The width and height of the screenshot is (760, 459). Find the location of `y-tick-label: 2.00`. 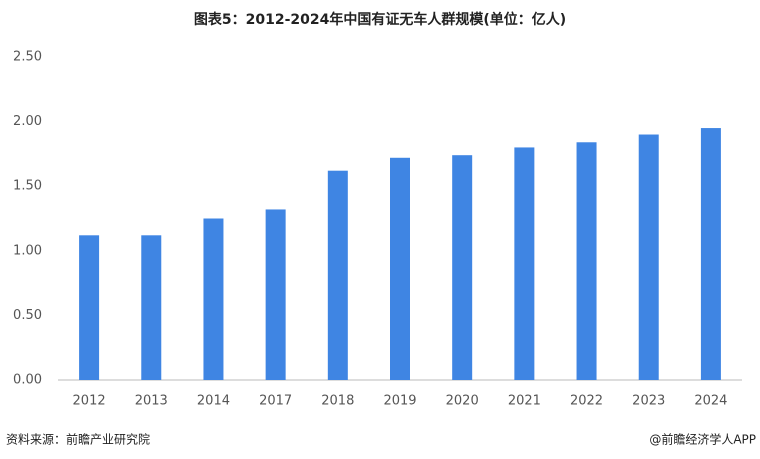

y-tick-label: 2.00 is located at coordinates (27, 121).